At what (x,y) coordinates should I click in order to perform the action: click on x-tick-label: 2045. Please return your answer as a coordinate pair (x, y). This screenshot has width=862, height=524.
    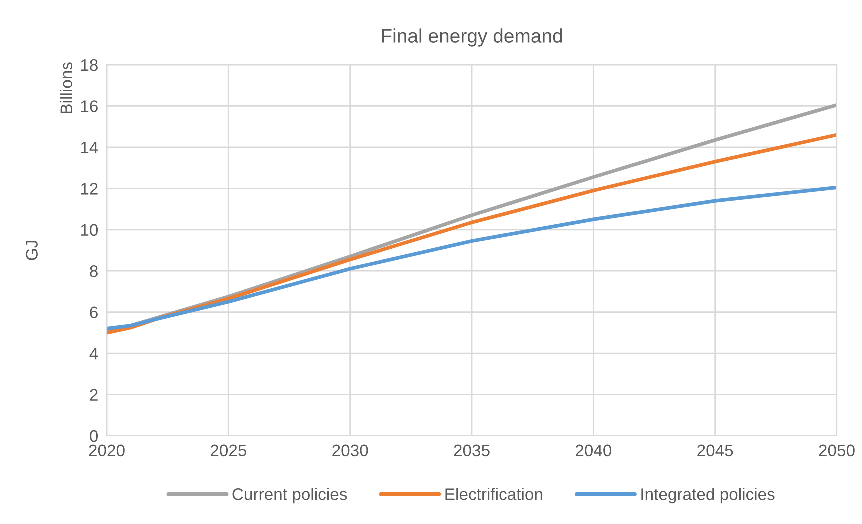
    Looking at the image, I should click on (716, 450).